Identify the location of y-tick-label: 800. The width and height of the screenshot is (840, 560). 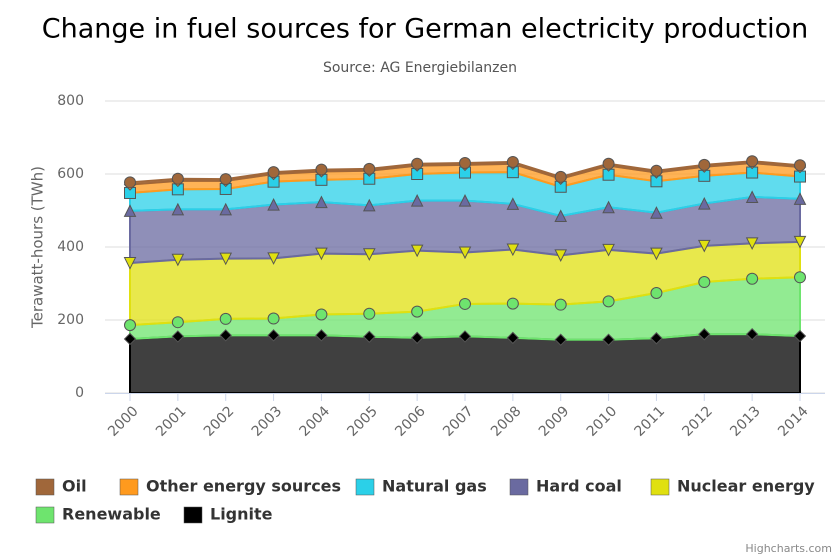
(70, 101).